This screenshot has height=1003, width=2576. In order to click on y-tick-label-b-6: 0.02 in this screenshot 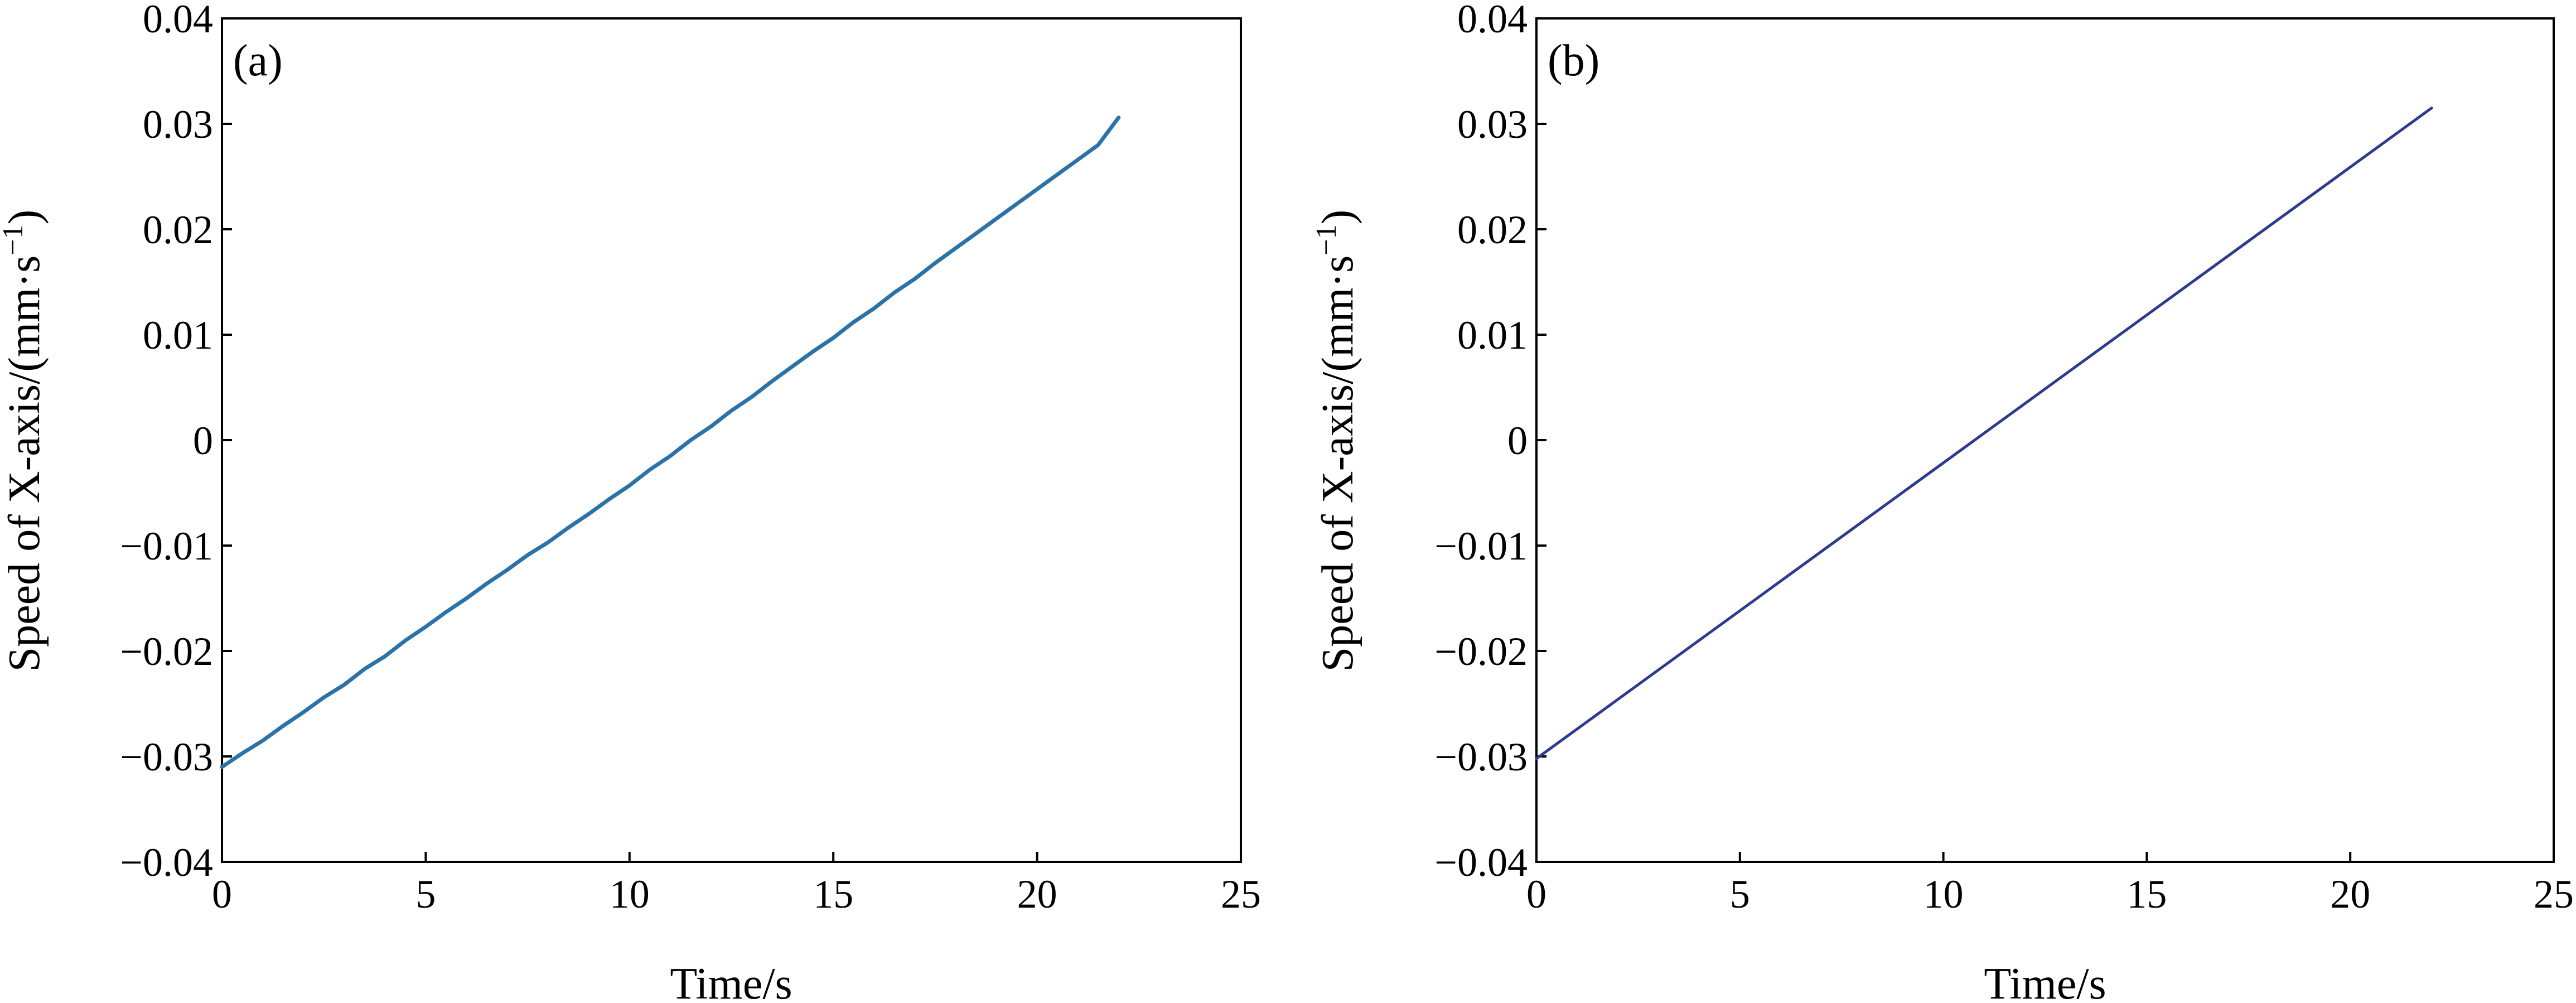, I will do `click(1492, 230)`.